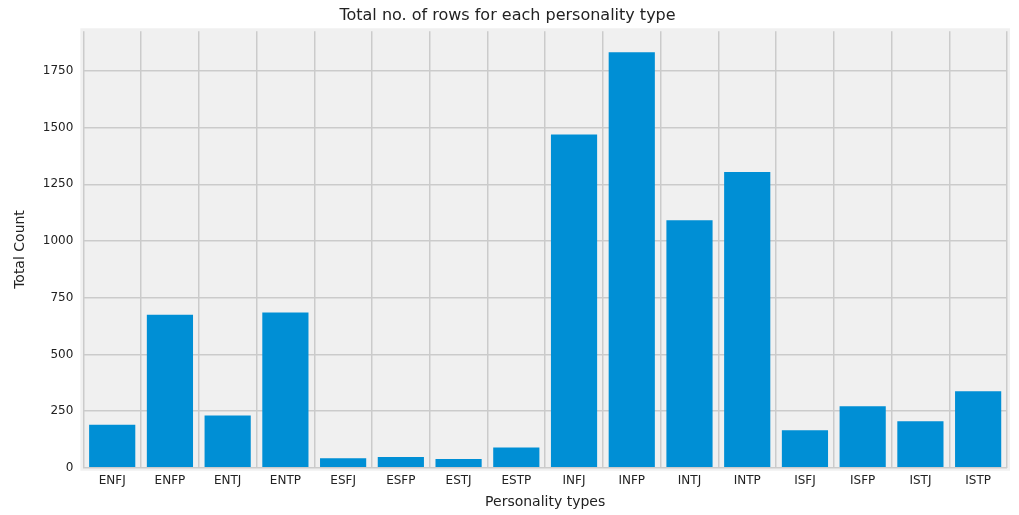 The width and height of the screenshot is (1019, 515). What do you see at coordinates (574, 480) in the screenshot?
I see `x-tick-label: INFJ` at bounding box center [574, 480].